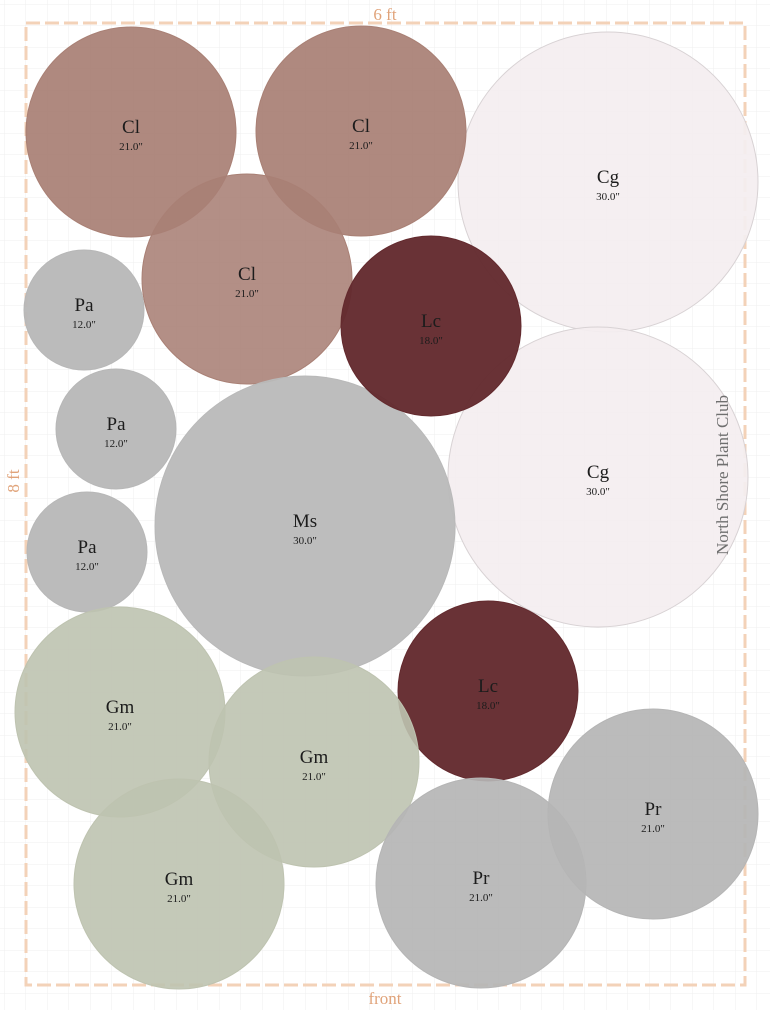 This screenshot has width=770, height=1010. I want to click on front-label: front, so click(384, 998).